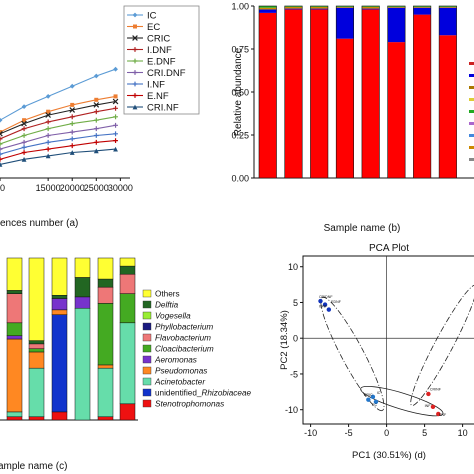 This screenshot has width=474, height=474. What do you see at coordinates (295, 303) in the screenshot?
I see `d-y-tick-label: 5` at bounding box center [295, 303].